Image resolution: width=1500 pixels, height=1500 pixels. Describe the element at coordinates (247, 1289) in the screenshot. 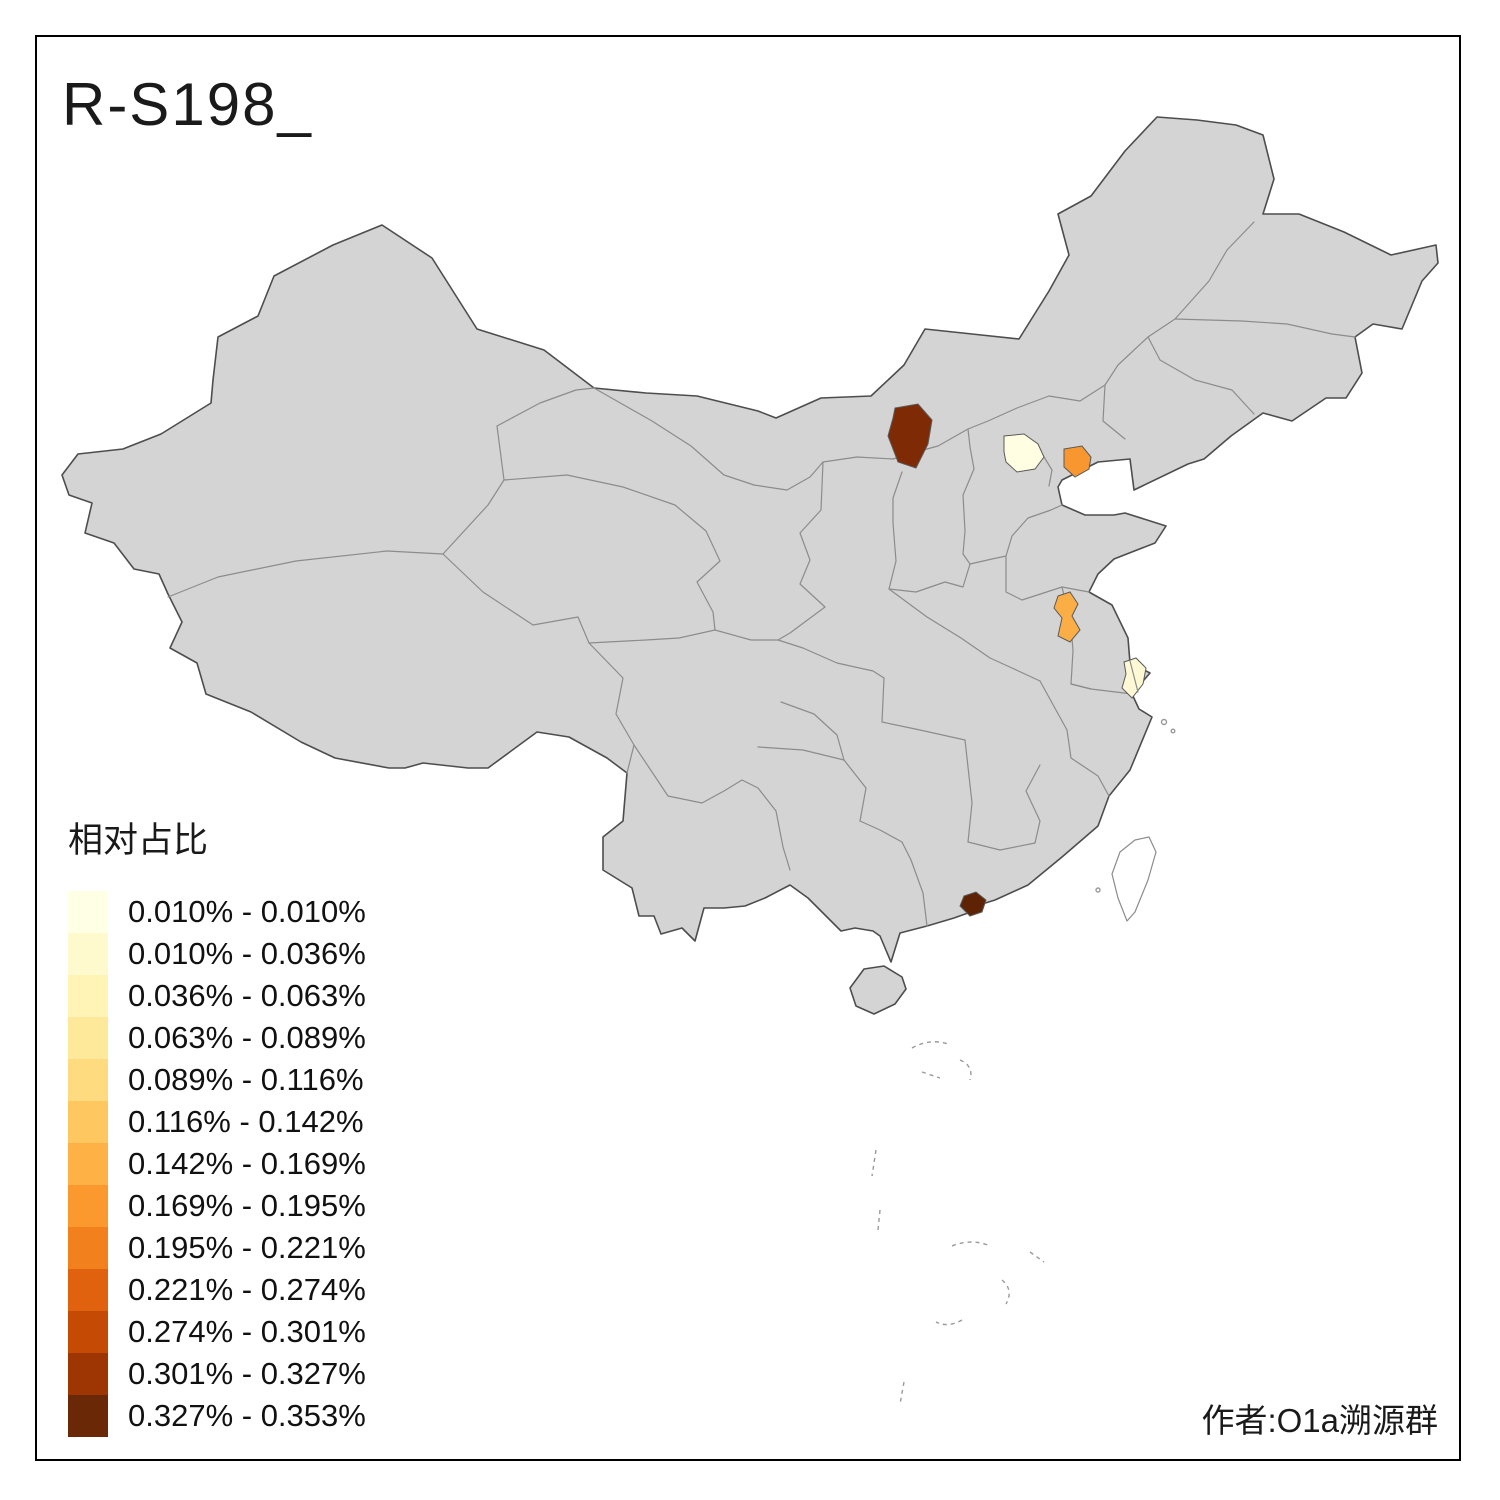

I see `legend-label: 0.221% - 0.274%` at that location.